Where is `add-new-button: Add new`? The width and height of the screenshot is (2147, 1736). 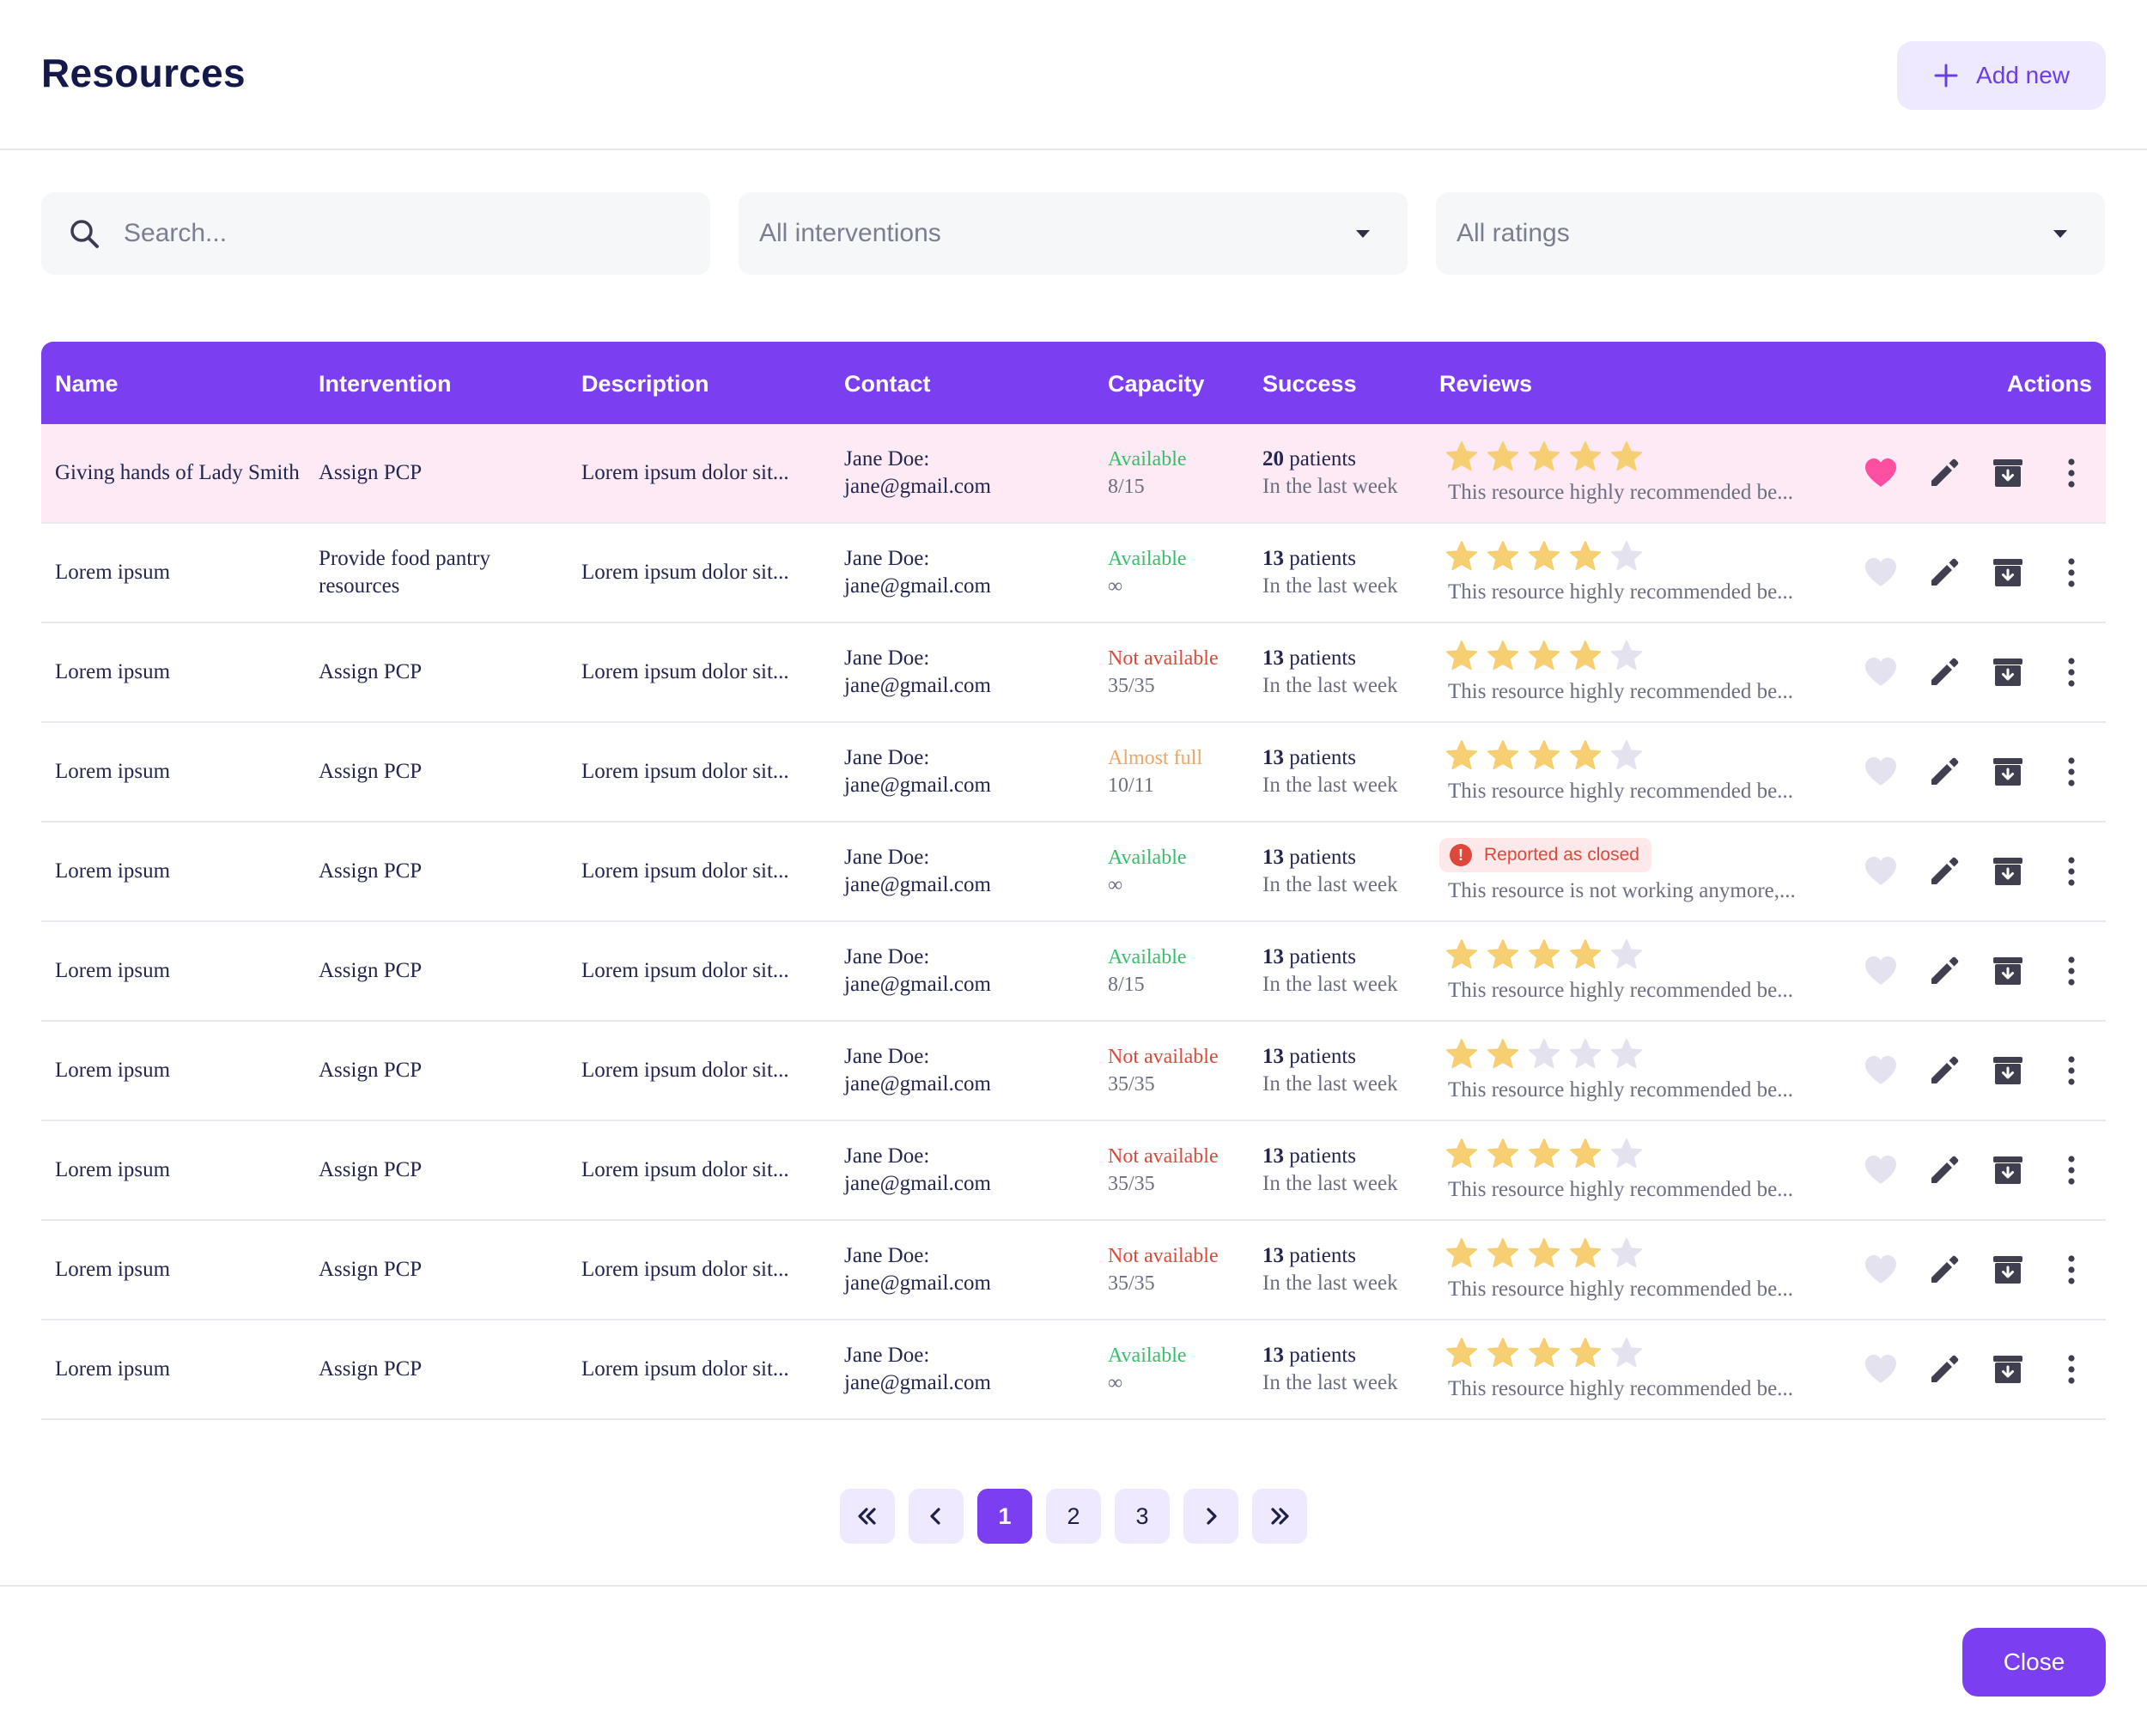
add-new-button: Add new is located at coordinates (2002, 75).